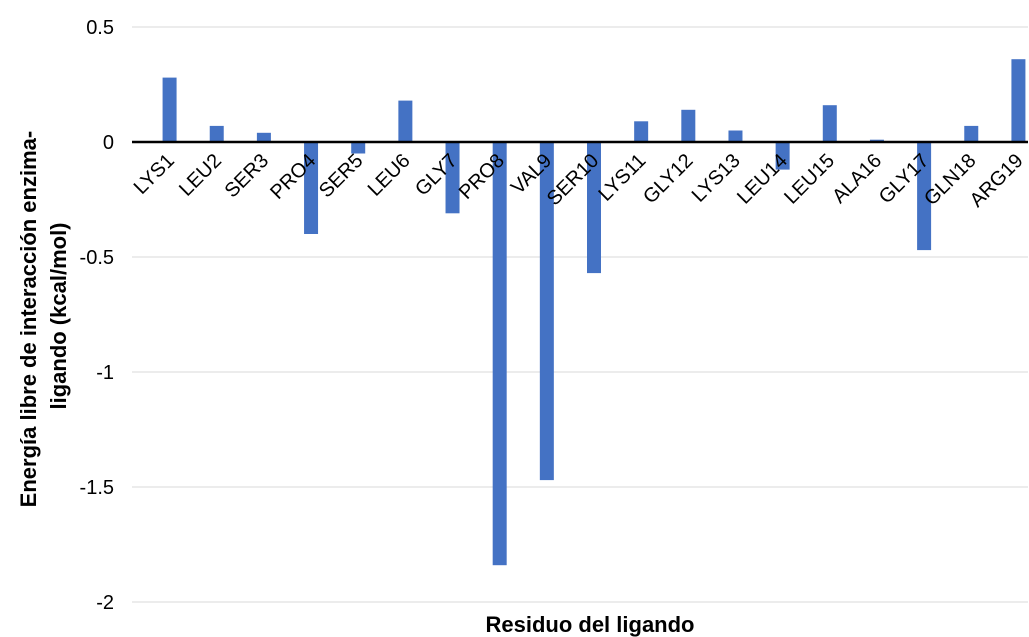  What do you see at coordinates (358, 148) in the screenshot?
I see `bar-ser5` at bounding box center [358, 148].